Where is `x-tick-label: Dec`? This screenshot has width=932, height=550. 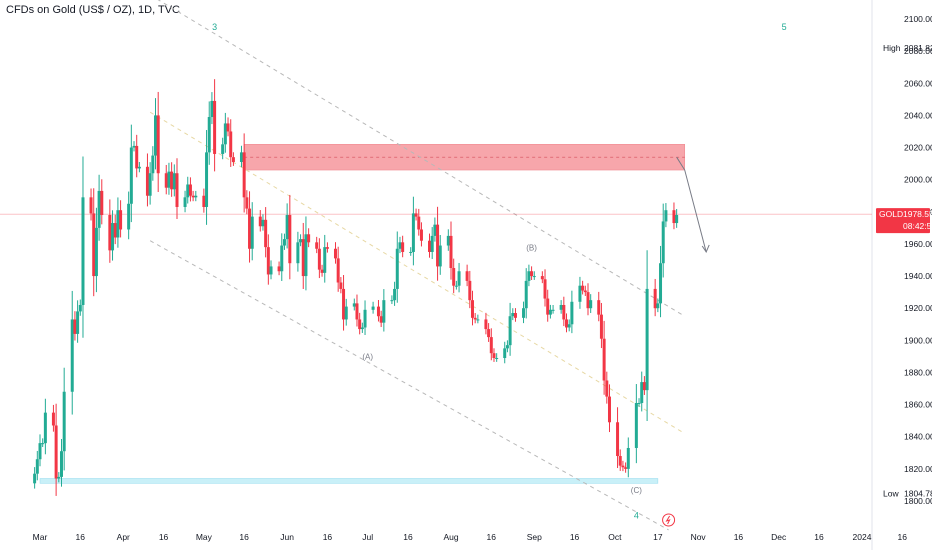 x-tick-label: Dec is located at coordinates (779, 537).